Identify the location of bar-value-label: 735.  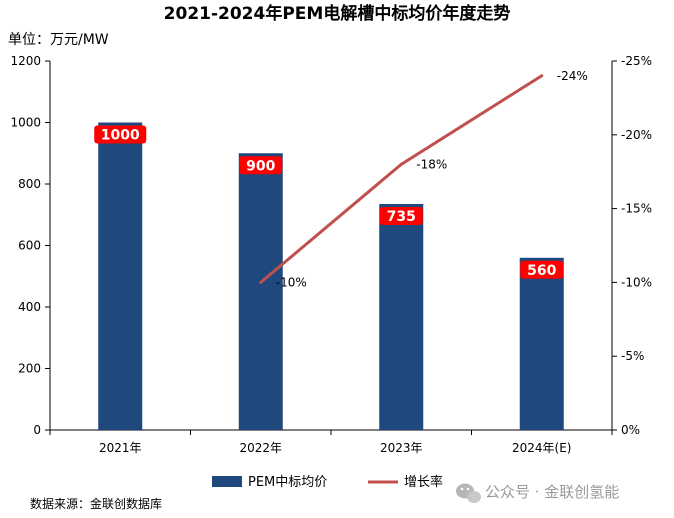
(401, 217).